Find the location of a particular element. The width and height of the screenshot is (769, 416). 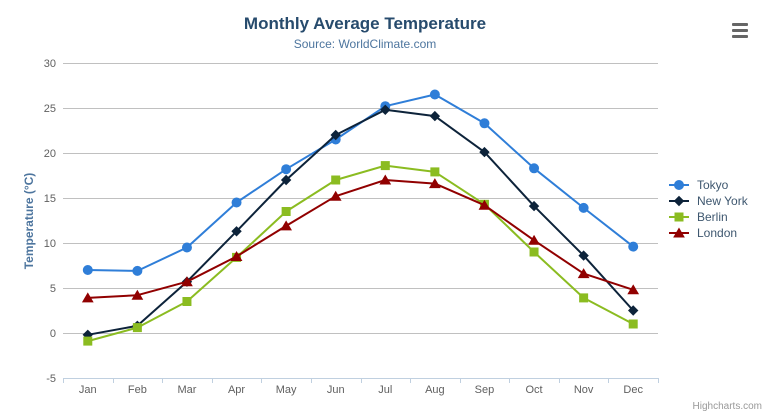

y-axis-tick-label: -5 is located at coordinates (51, 379).